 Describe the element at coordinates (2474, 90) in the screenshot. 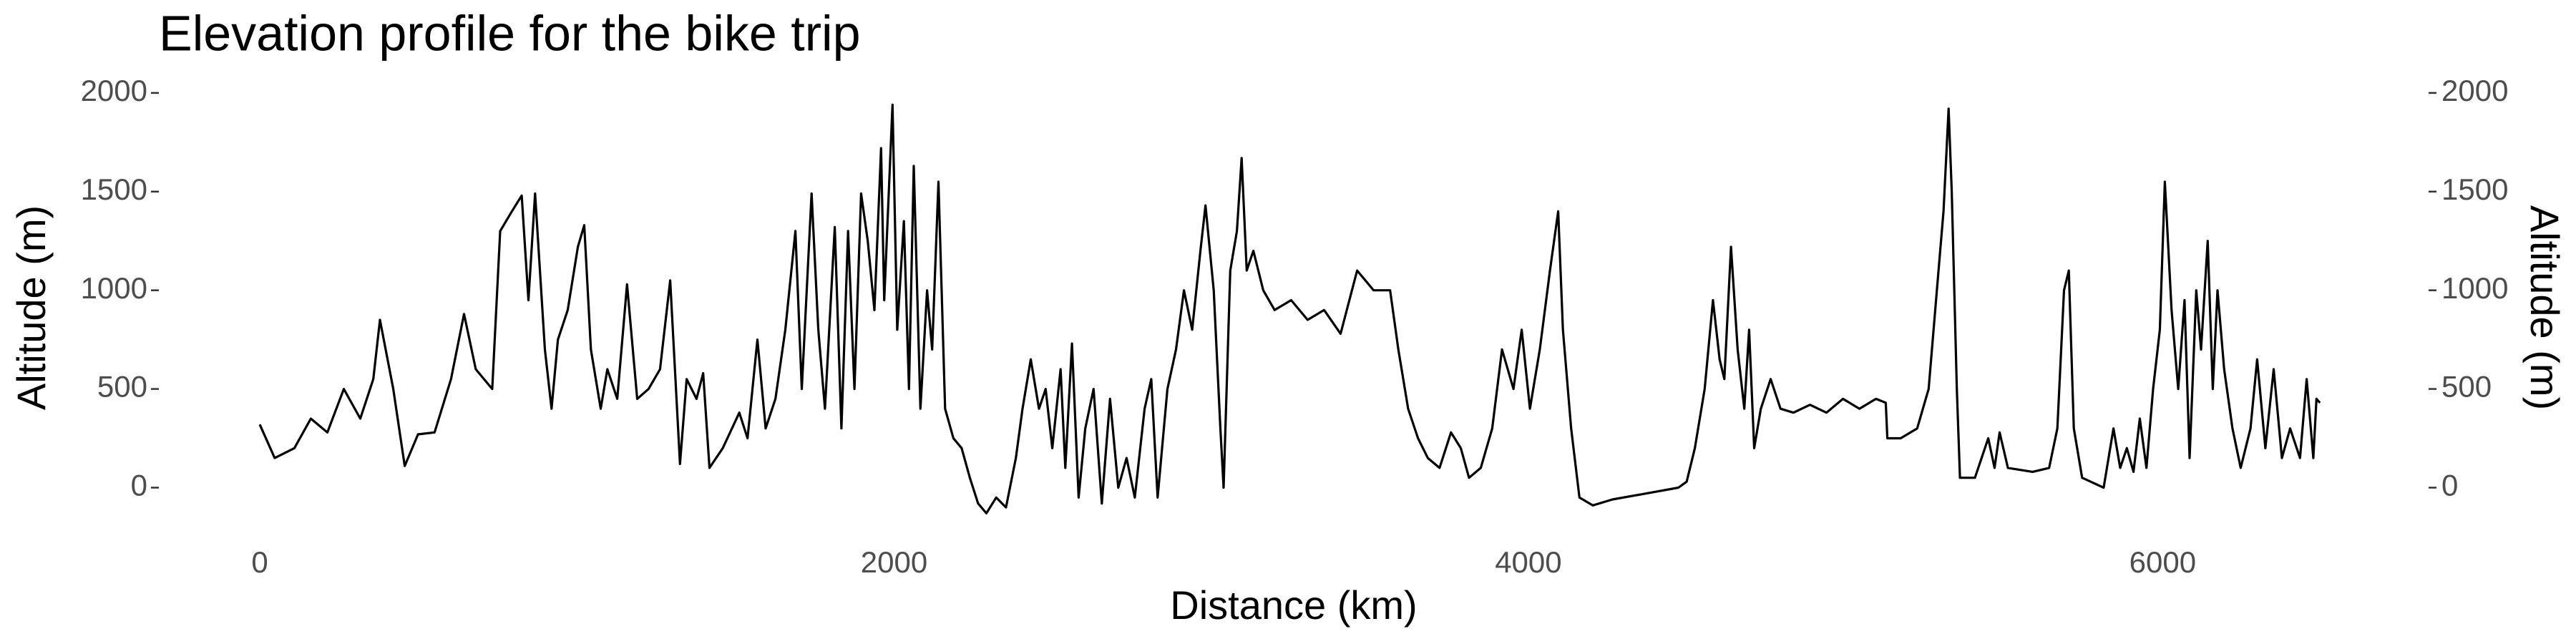

I see `y2-tick-label: 2000` at that location.